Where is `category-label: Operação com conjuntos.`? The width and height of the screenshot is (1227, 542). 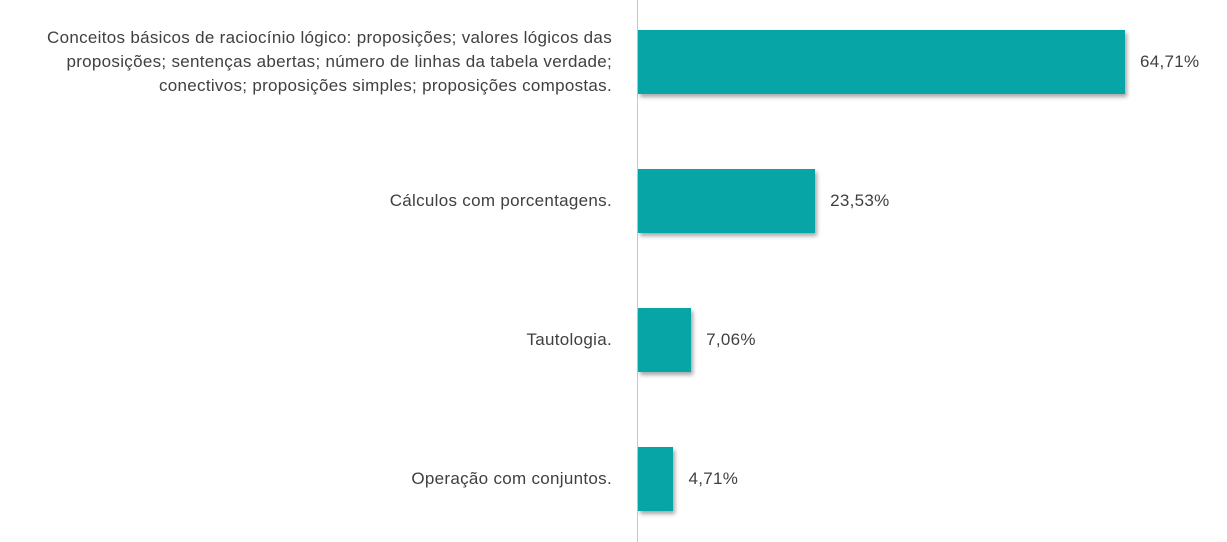 category-label: Operação com conjuntos. is located at coordinates (511, 478).